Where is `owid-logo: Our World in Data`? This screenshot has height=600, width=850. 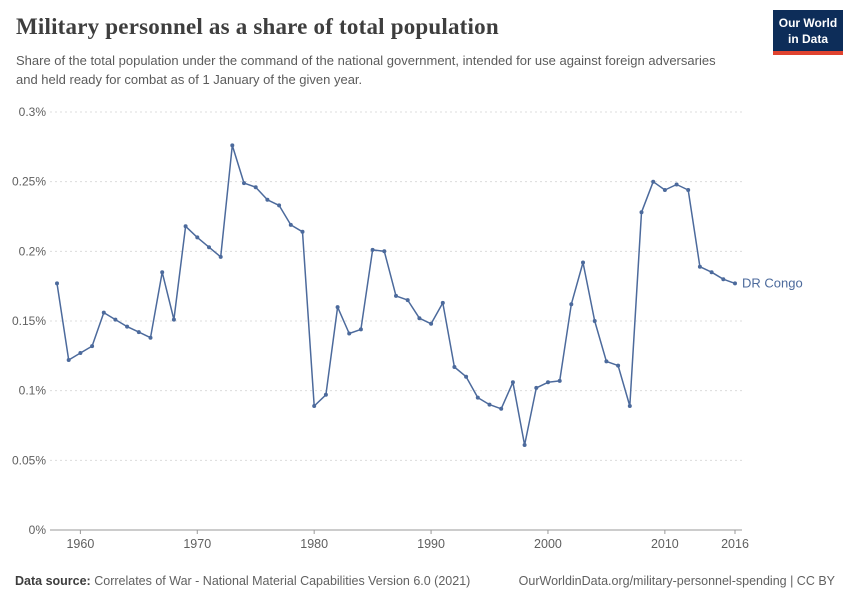 owid-logo: Our World in Data is located at coordinates (808, 33).